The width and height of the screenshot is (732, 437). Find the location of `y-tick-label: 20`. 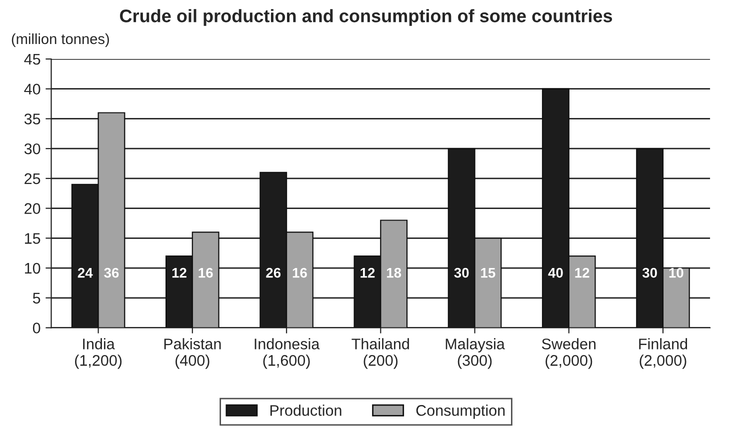

y-tick-label: 20 is located at coordinates (32, 208).